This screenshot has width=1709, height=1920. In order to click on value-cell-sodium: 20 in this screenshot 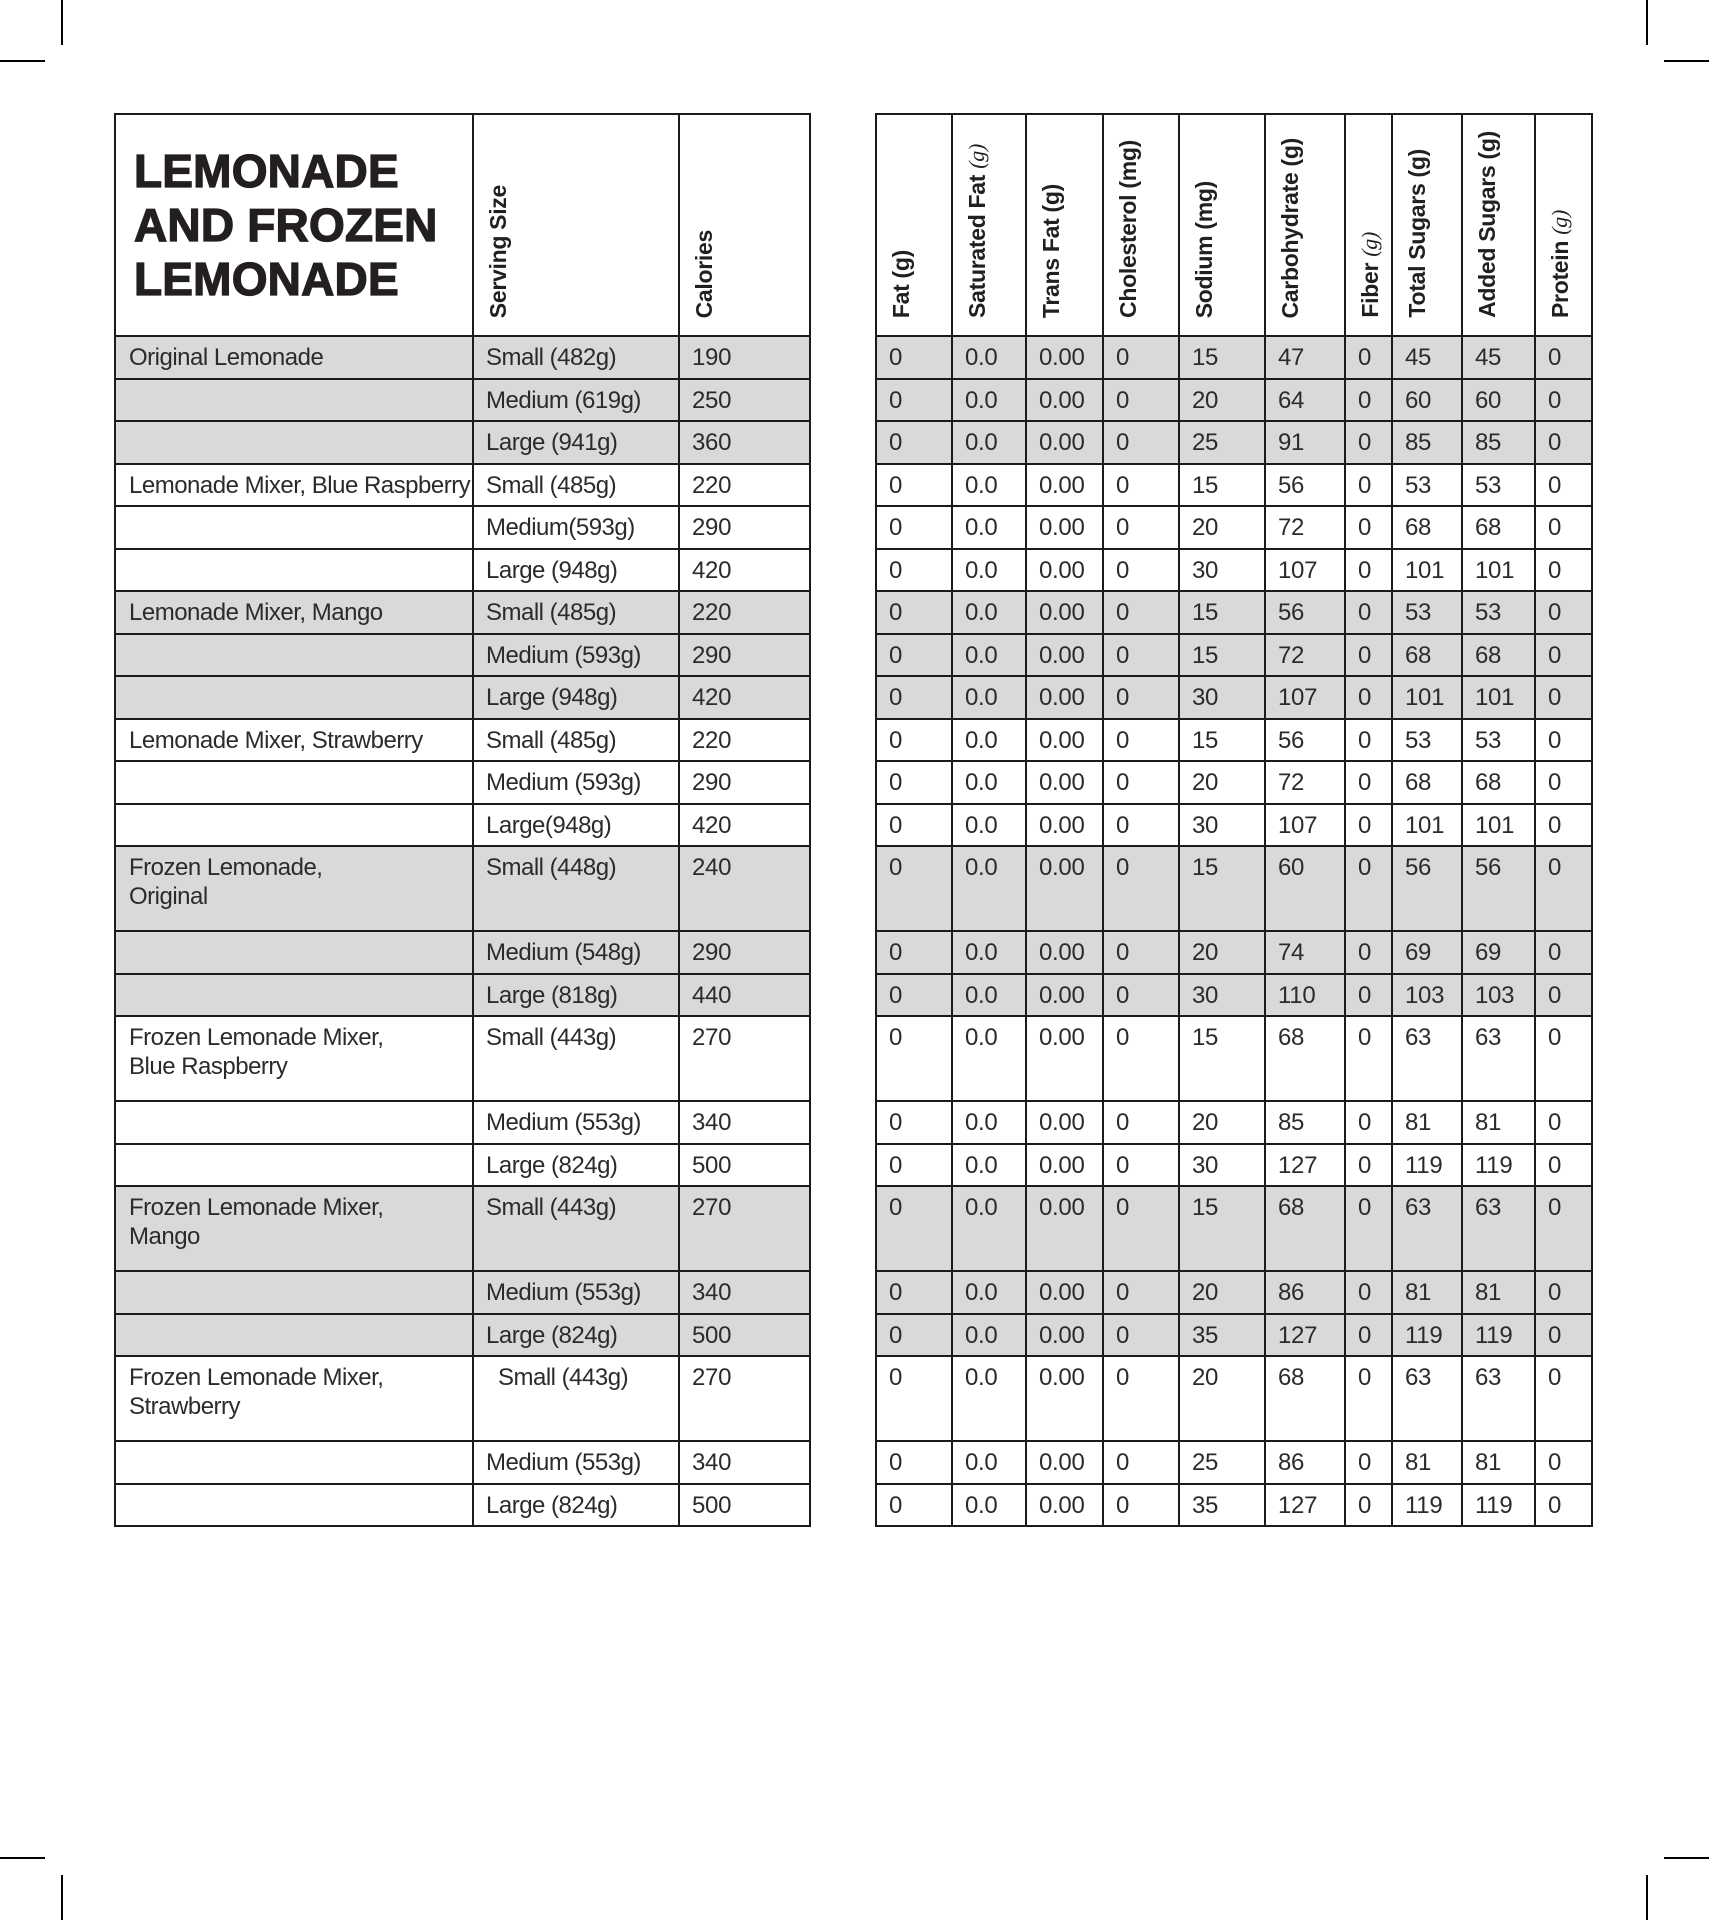, I will do `click(1222, 1122)`.